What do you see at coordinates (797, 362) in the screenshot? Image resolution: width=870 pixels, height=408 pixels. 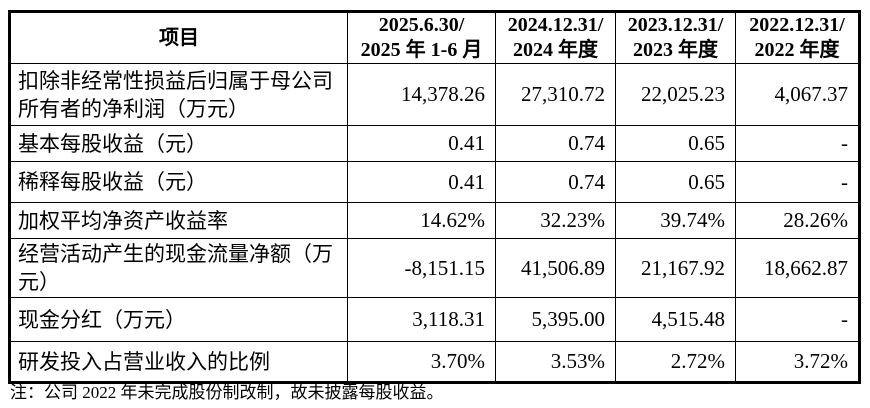 I see `value-cell: 3.72%` at bounding box center [797, 362].